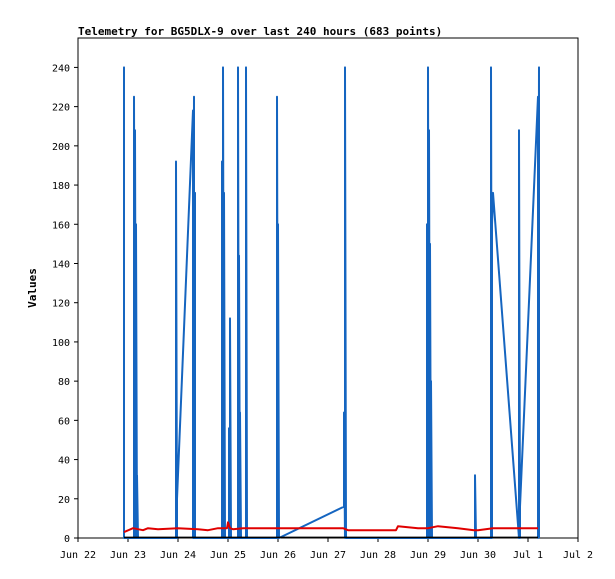  I want to click on y-tick-label: 220, so click(61, 108).